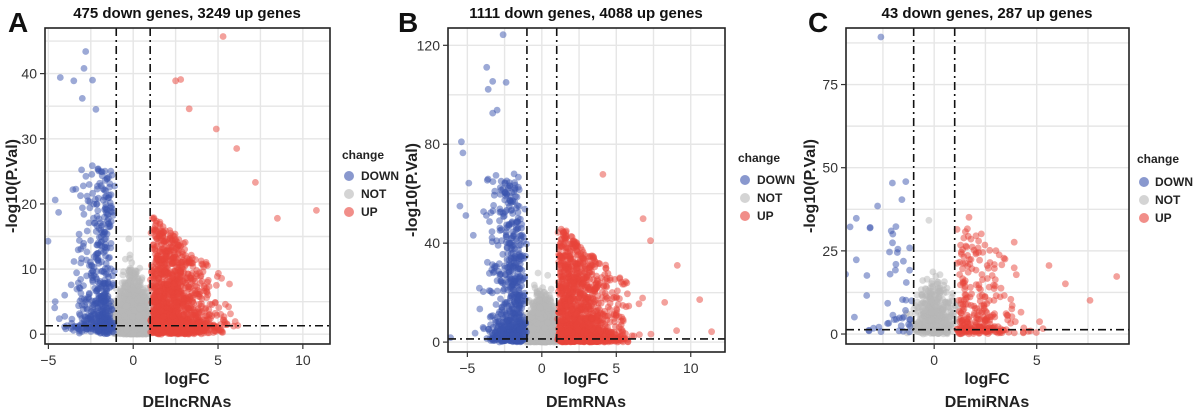 The width and height of the screenshot is (1200, 415). What do you see at coordinates (349, 194) in the screenshot?
I see `legend-swatch-not` at bounding box center [349, 194].